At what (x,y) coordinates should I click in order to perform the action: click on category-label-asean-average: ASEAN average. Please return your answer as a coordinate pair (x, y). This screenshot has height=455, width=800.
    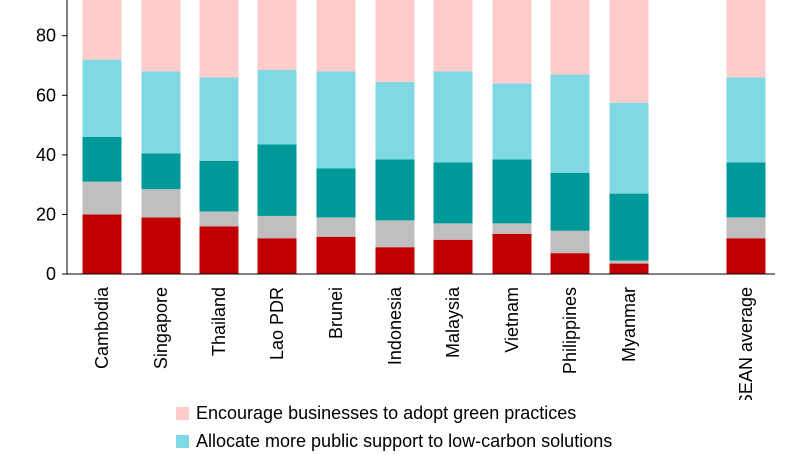
    Looking at the image, I should click on (746, 343).